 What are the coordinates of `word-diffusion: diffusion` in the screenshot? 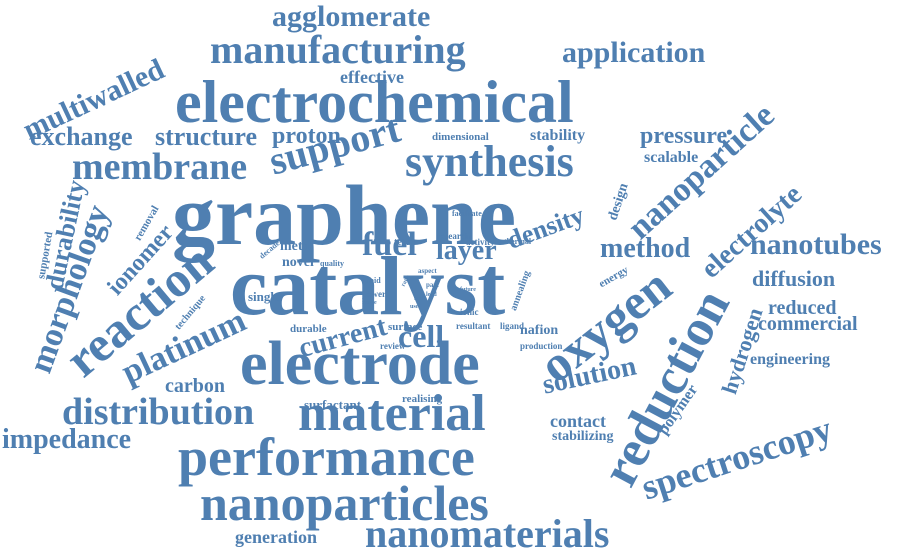 It's located at (794, 278).